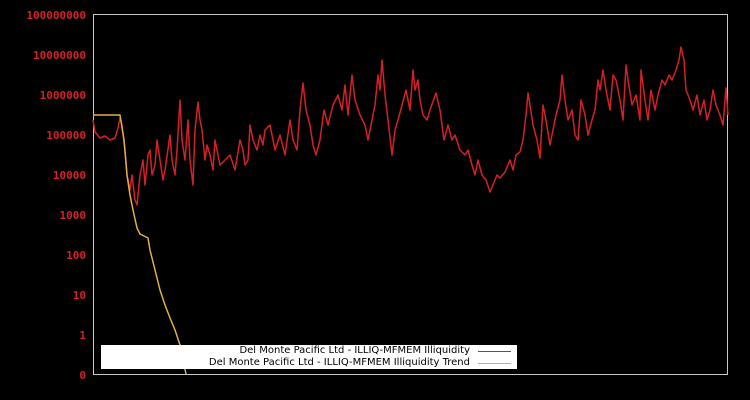 The width and height of the screenshot is (750, 400). Describe the element at coordinates (494, 351) in the screenshot. I see `legend-swatch-red` at that location.